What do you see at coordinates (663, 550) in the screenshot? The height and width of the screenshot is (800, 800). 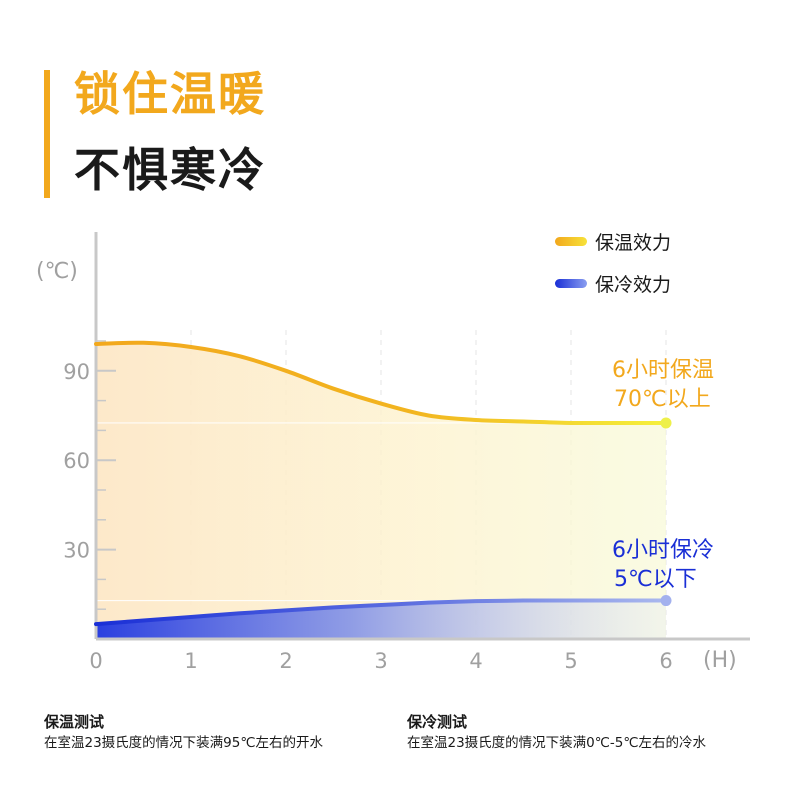 I see `annotation-cold-line1: 6小时保冷` at bounding box center [663, 550].